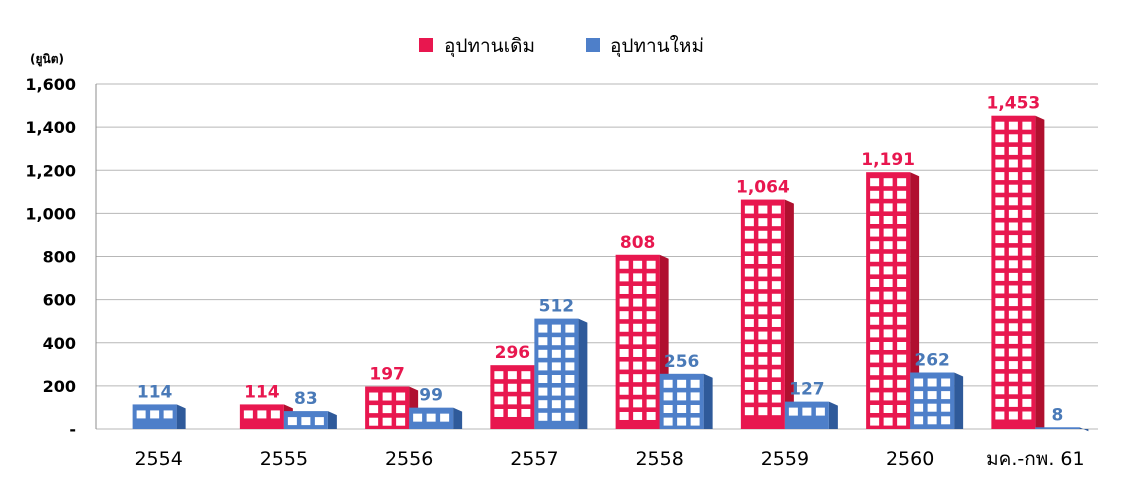 The height and width of the screenshot is (493, 1142). Describe the element at coordinates (910, 459) in the screenshot. I see `x-category-label: 2560` at that location.